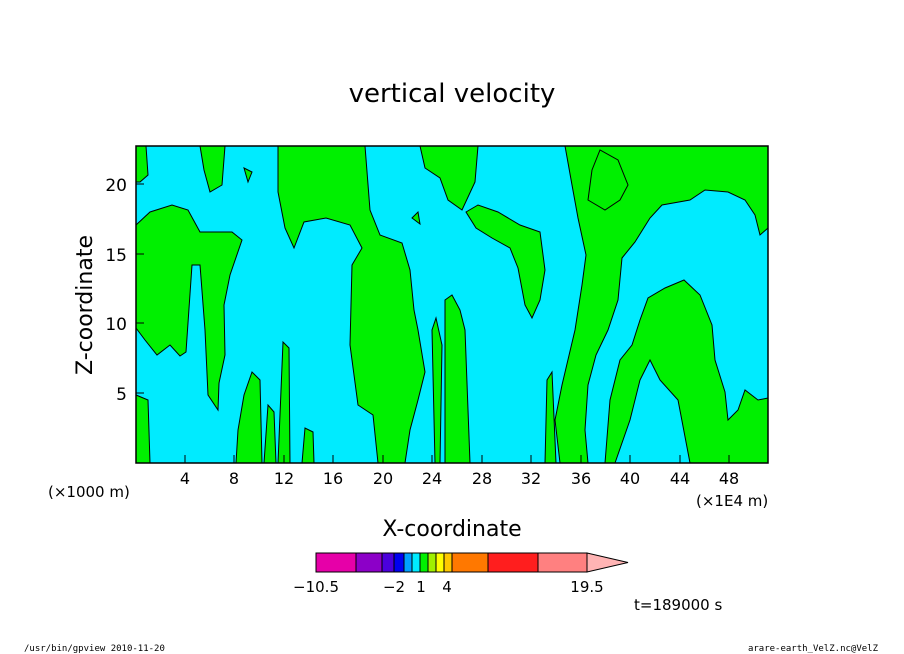 The height and width of the screenshot is (654, 904). Describe the element at coordinates (581, 478) in the screenshot. I see `x-tick-label: 36` at that location.